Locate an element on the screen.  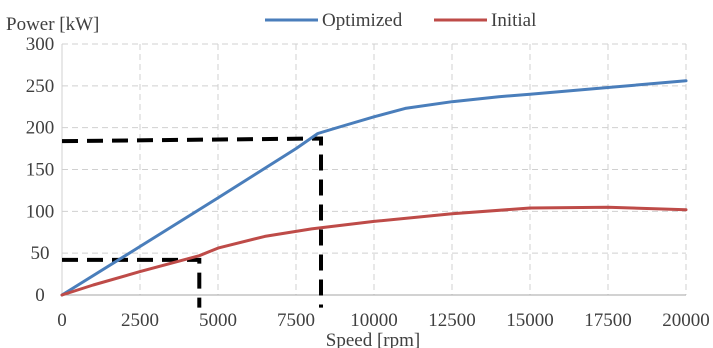
y-tick-label: 300 is located at coordinates (40, 44).